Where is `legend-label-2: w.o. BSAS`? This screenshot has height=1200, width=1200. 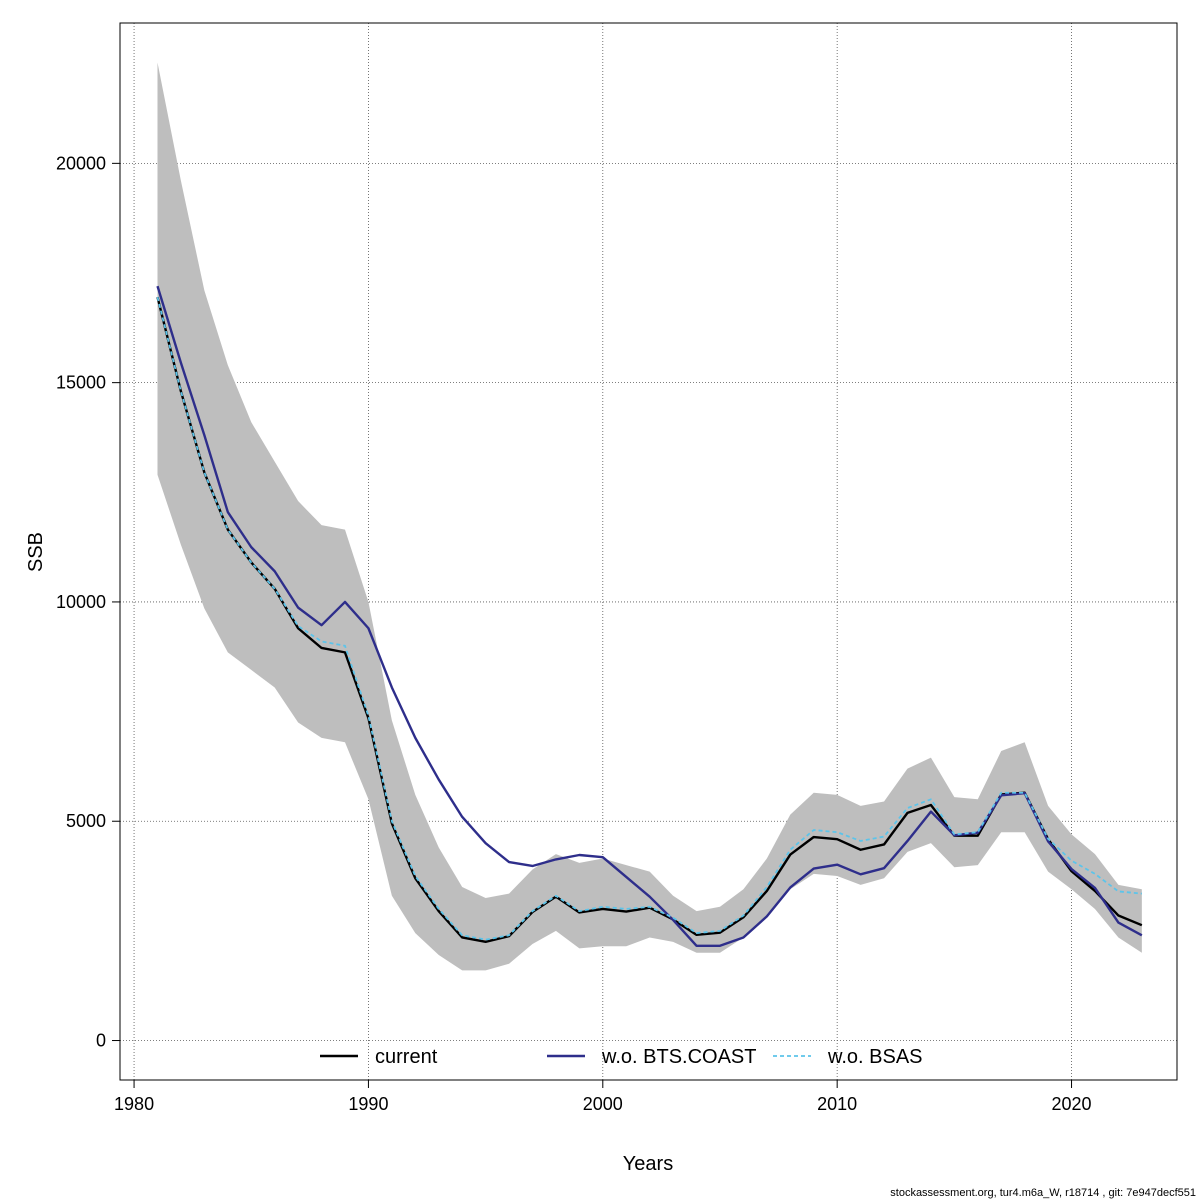
legend-label-2: w.o. BSAS is located at coordinates (875, 1057).